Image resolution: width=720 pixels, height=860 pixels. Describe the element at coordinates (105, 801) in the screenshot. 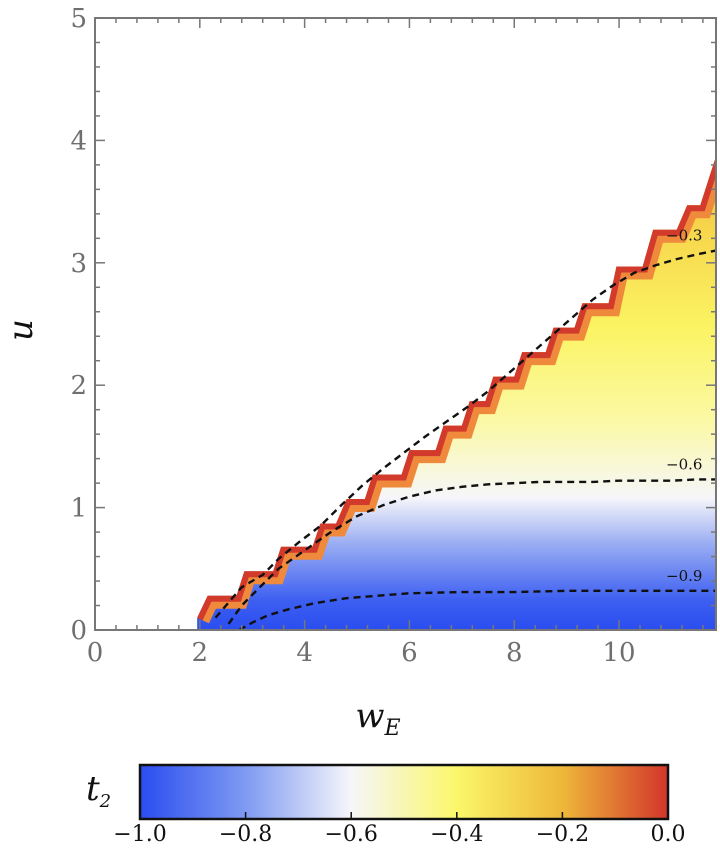

I see `colorbar-title-sub: 2` at that location.